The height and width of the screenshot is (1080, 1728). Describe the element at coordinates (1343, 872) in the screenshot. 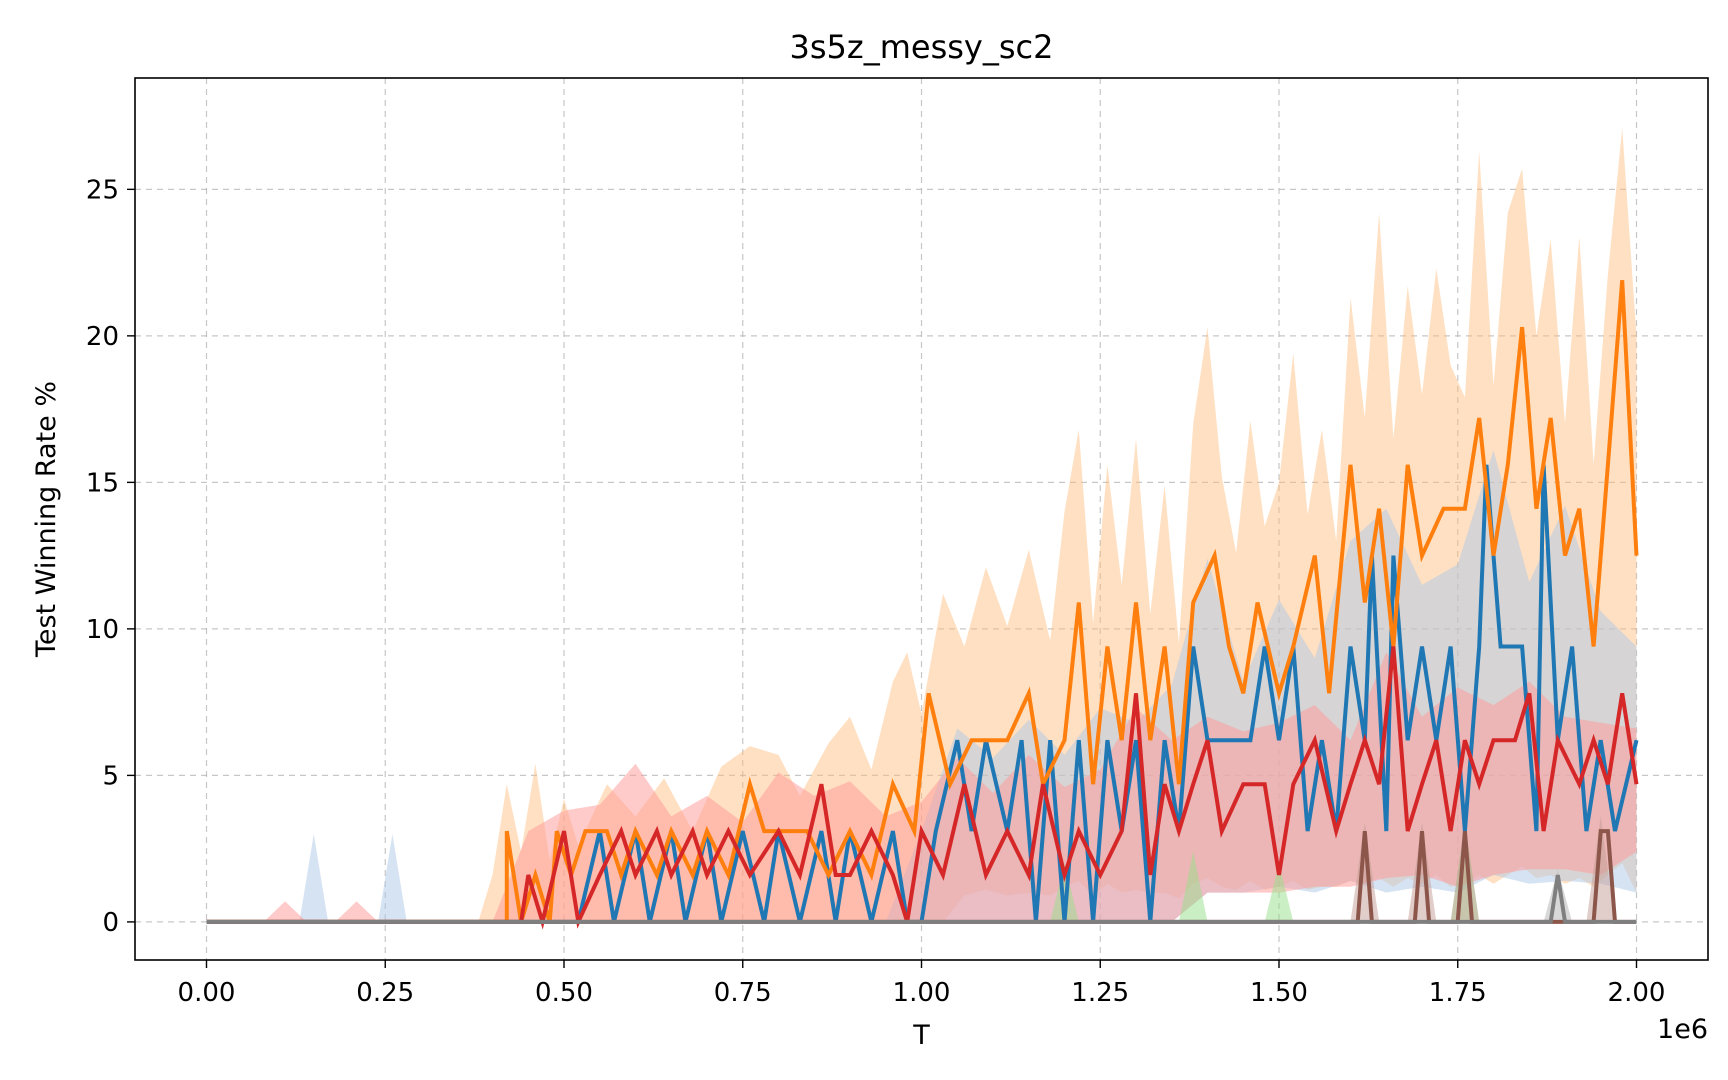

I see `confidence-band` at that location.